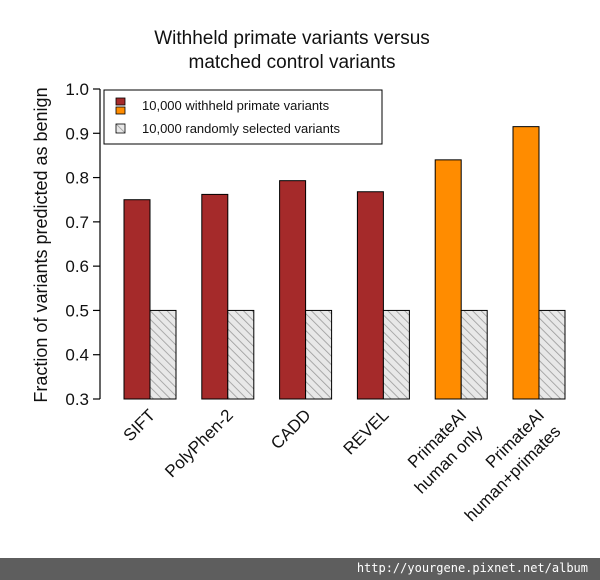  I want to click on category-label-line: CADD, so click(290, 429).